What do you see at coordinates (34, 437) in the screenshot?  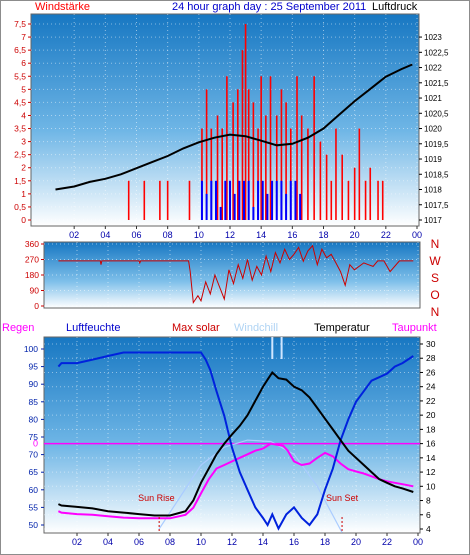 I see `y-tick-label: 75` at bounding box center [34, 437].